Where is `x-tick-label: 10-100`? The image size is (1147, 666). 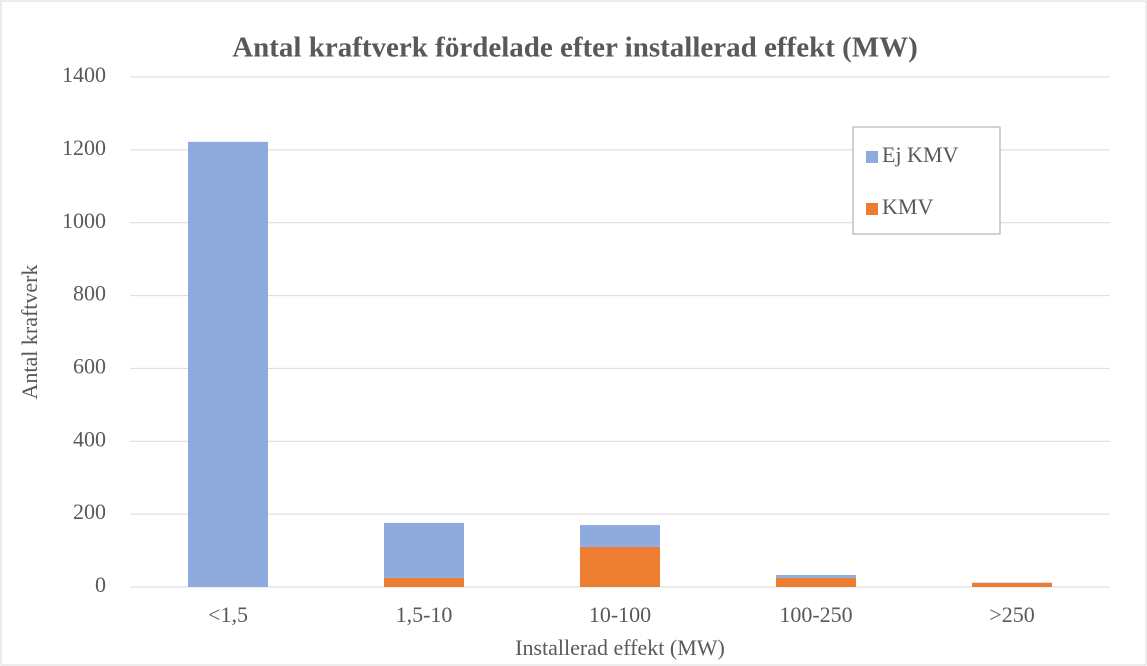 x-tick-label: 10-100 is located at coordinates (620, 614).